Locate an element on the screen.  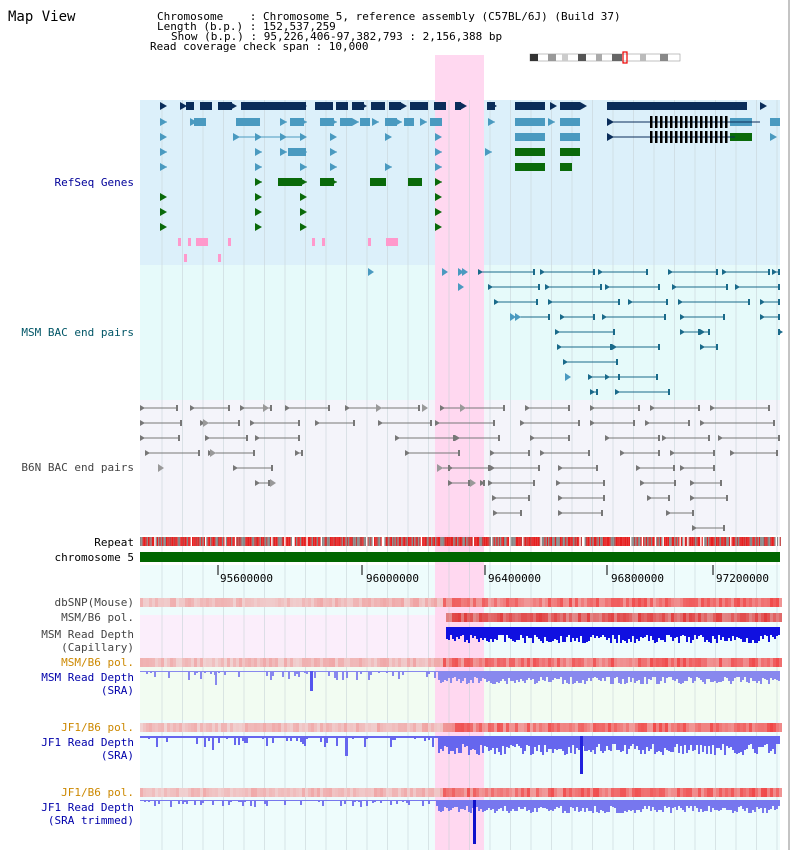
jf1-b6-pol-label-1: JF1/B6 pol. is located at coordinates (97, 727).